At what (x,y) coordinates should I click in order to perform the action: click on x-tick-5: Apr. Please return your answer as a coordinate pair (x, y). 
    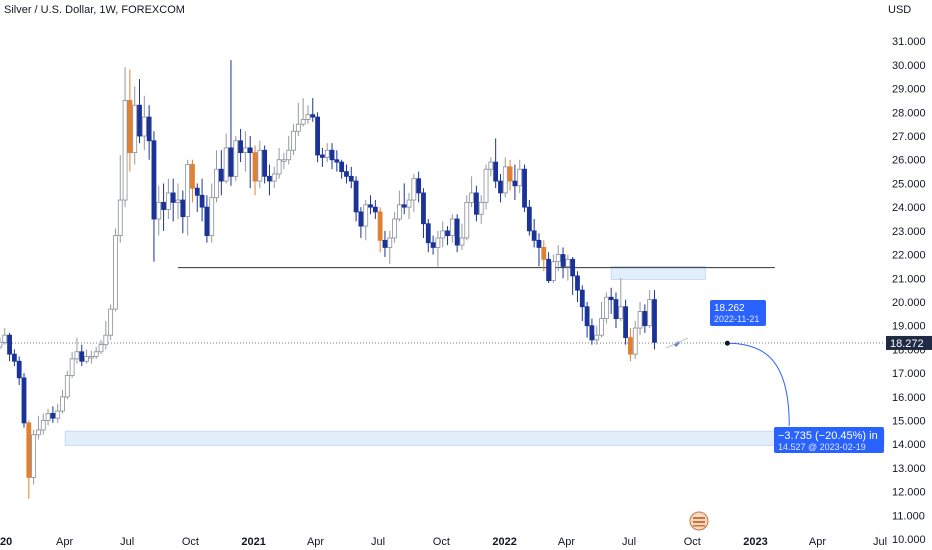
    Looking at the image, I should click on (315, 542).